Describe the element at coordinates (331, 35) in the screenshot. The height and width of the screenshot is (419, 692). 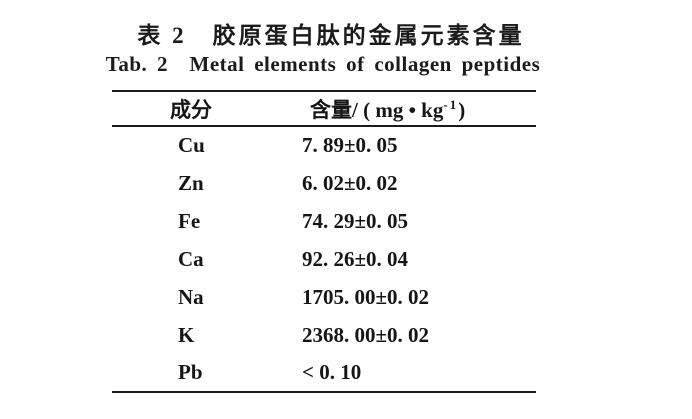
I see `table-caption-zh: 表 2 胶原蛋白肽的金属元素含量` at that location.